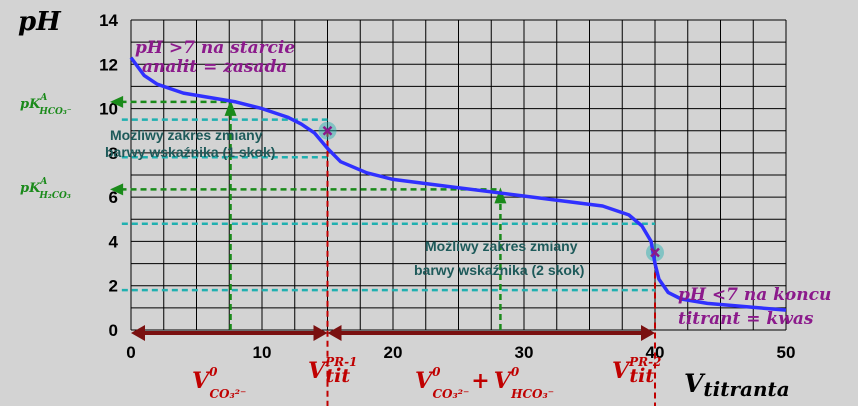 The width and height of the screenshot is (858, 406). What do you see at coordinates (655, 252) in the screenshot?
I see `equivalence-marker-2-b` at bounding box center [655, 252].